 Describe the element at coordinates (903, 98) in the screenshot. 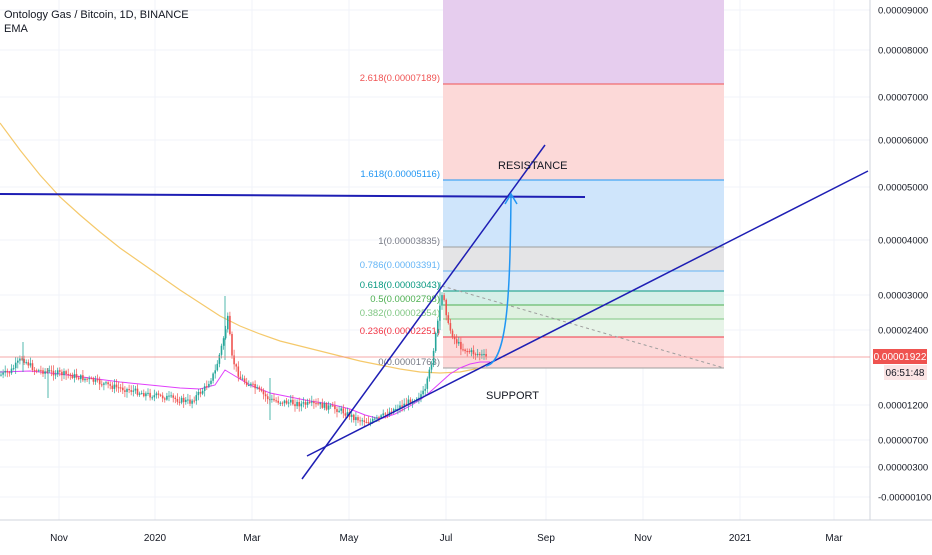

I see `price-tick-label: 0.00007000` at that location.